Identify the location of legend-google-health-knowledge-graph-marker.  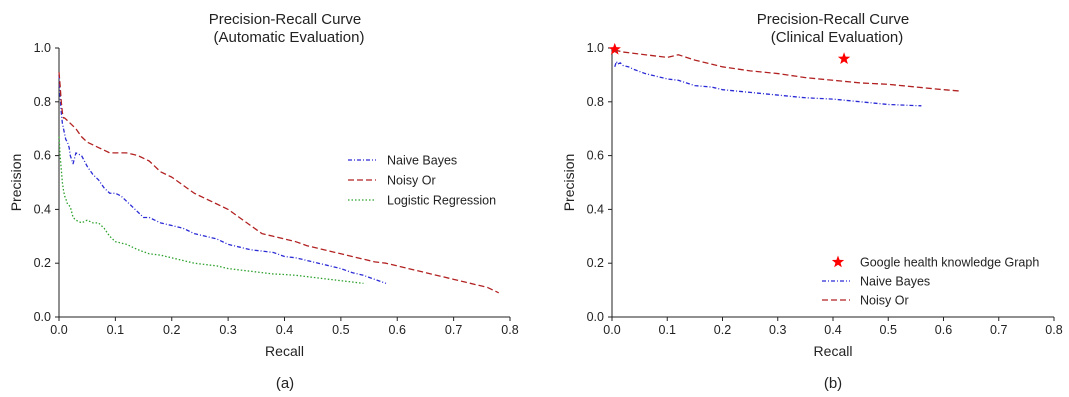
(838, 261).